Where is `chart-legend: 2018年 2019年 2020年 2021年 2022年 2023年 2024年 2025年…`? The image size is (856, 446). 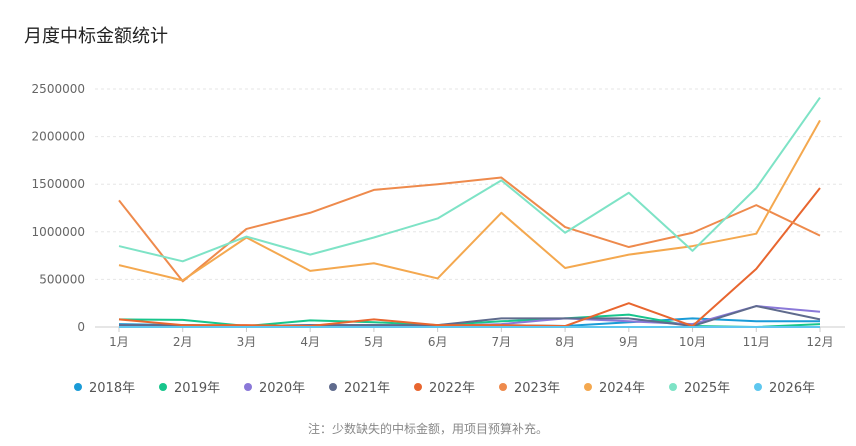
chart-legend: 2018年 2019年 2020年 2021年 2022年 2023年 2024年 2025年… is located at coordinates (456, 386).